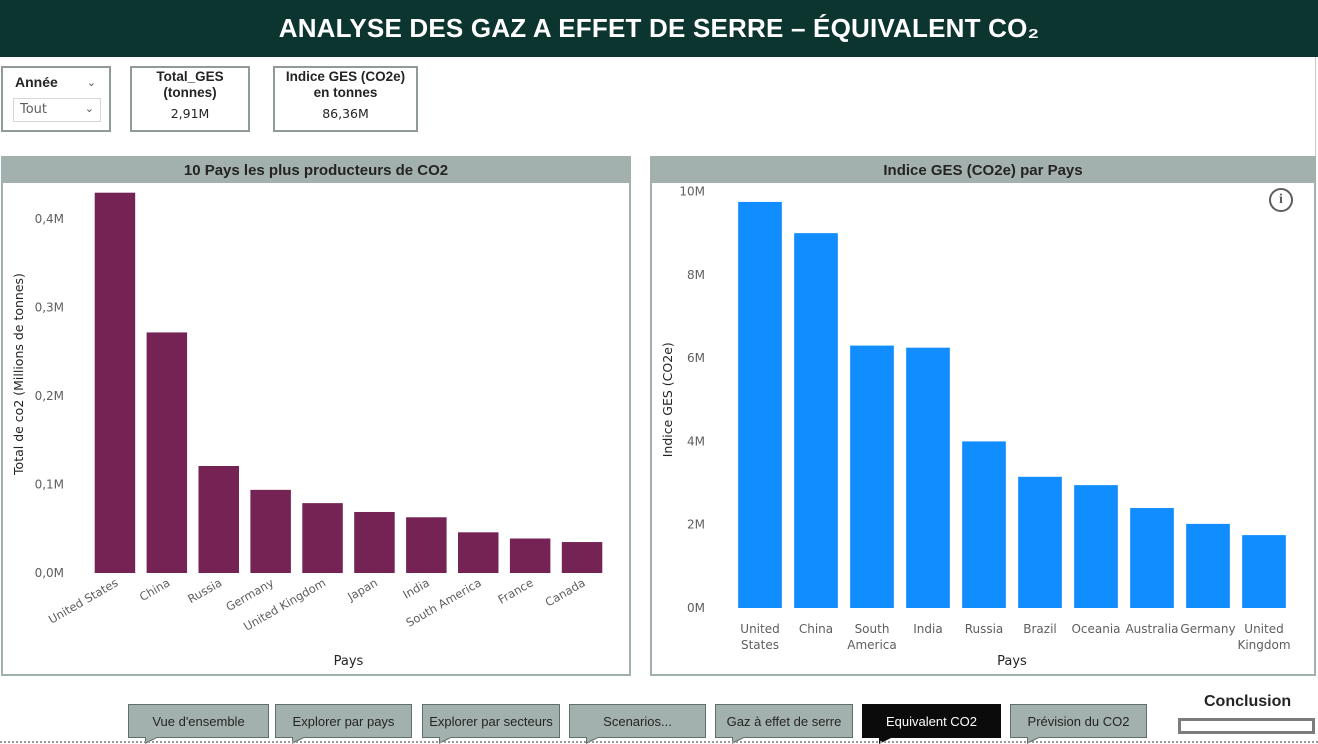 This screenshot has height=744, width=1318. What do you see at coordinates (659, 742) in the screenshot?
I see `bottom-divider` at bounding box center [659, 742].